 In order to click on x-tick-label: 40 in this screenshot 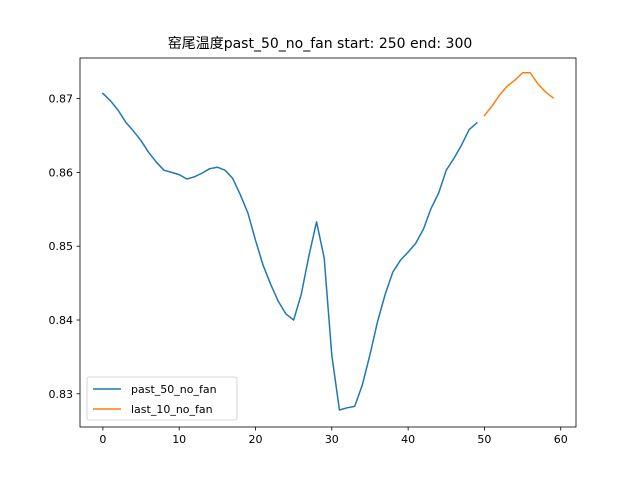, I will do `click(408, 439)`.